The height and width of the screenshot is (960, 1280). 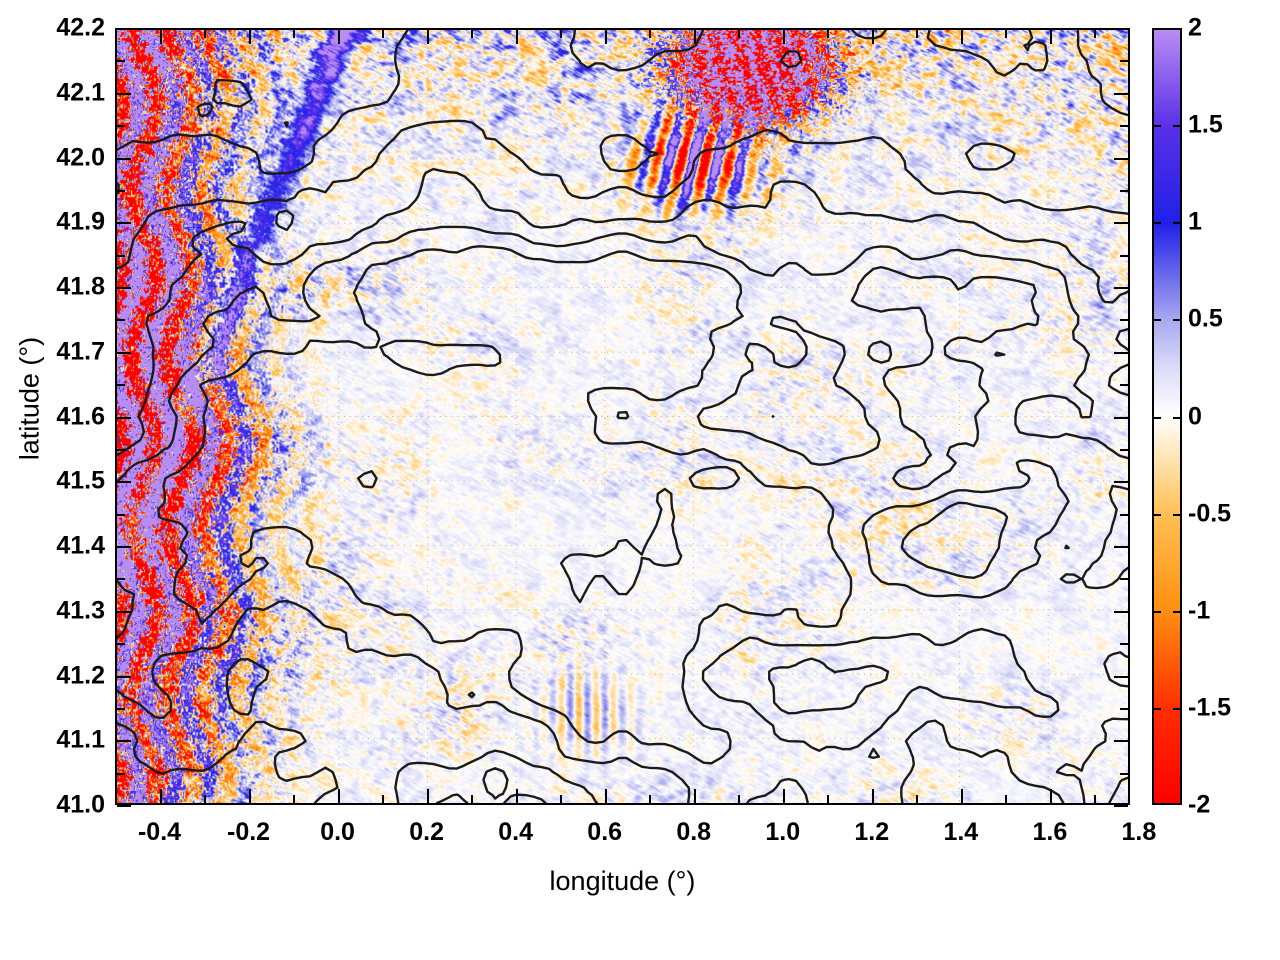 I want to click on x-axis-title: longitude (°), so click(x=622, y=881).